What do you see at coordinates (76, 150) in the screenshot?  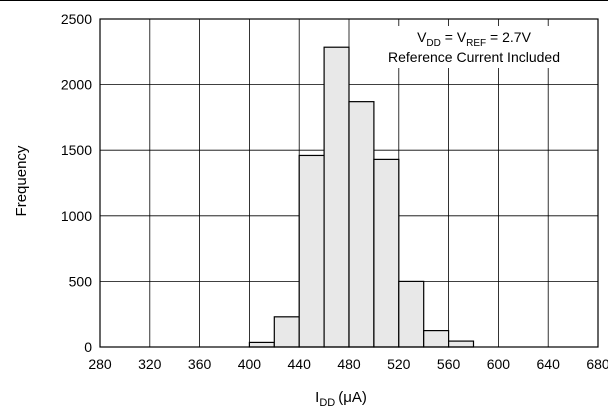 I see `y-tick-label: 1500` at bounding box center [76, 150].